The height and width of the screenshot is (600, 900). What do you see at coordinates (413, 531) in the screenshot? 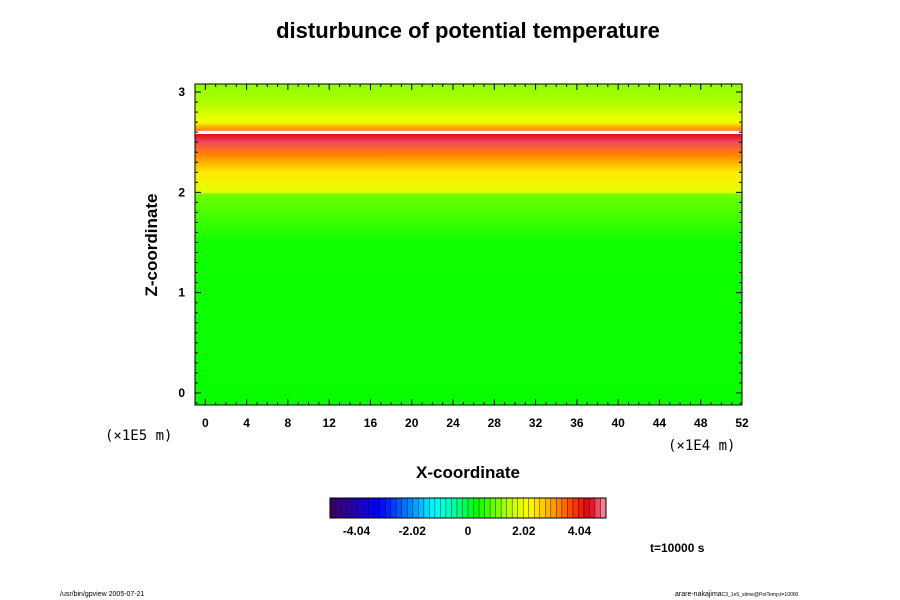
I see `colorbar-tick-label: -2.02` at bounding box center [413, 531].